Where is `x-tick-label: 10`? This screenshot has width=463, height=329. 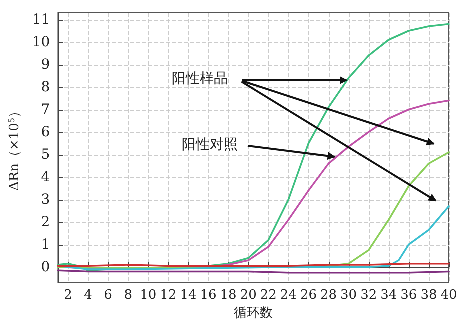
x-tick-label: 10 is located at coordinates (148, 295).